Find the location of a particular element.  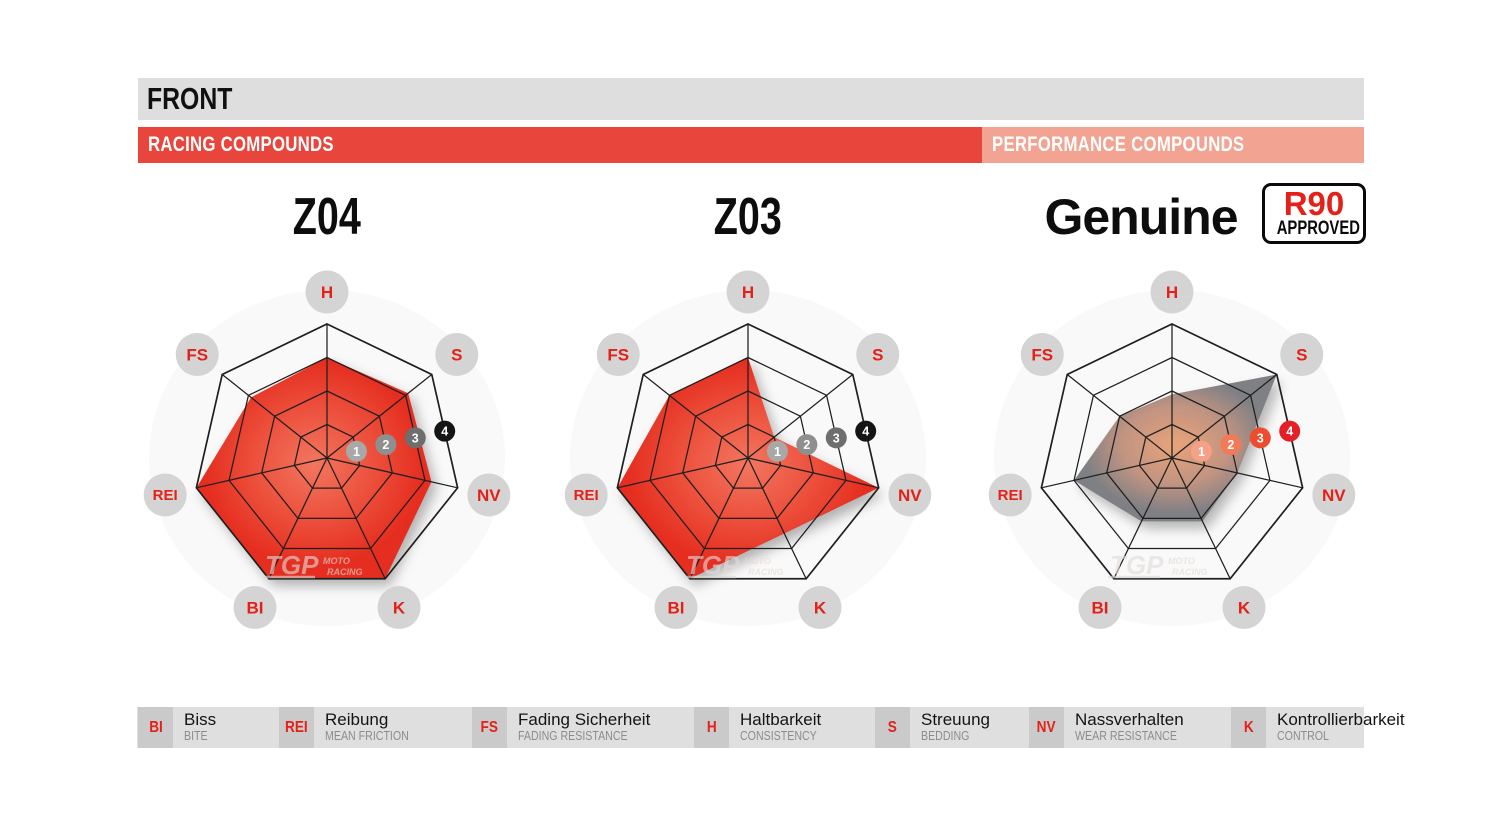

front-section-bar: FRONT is located at coordinates (751, 99).